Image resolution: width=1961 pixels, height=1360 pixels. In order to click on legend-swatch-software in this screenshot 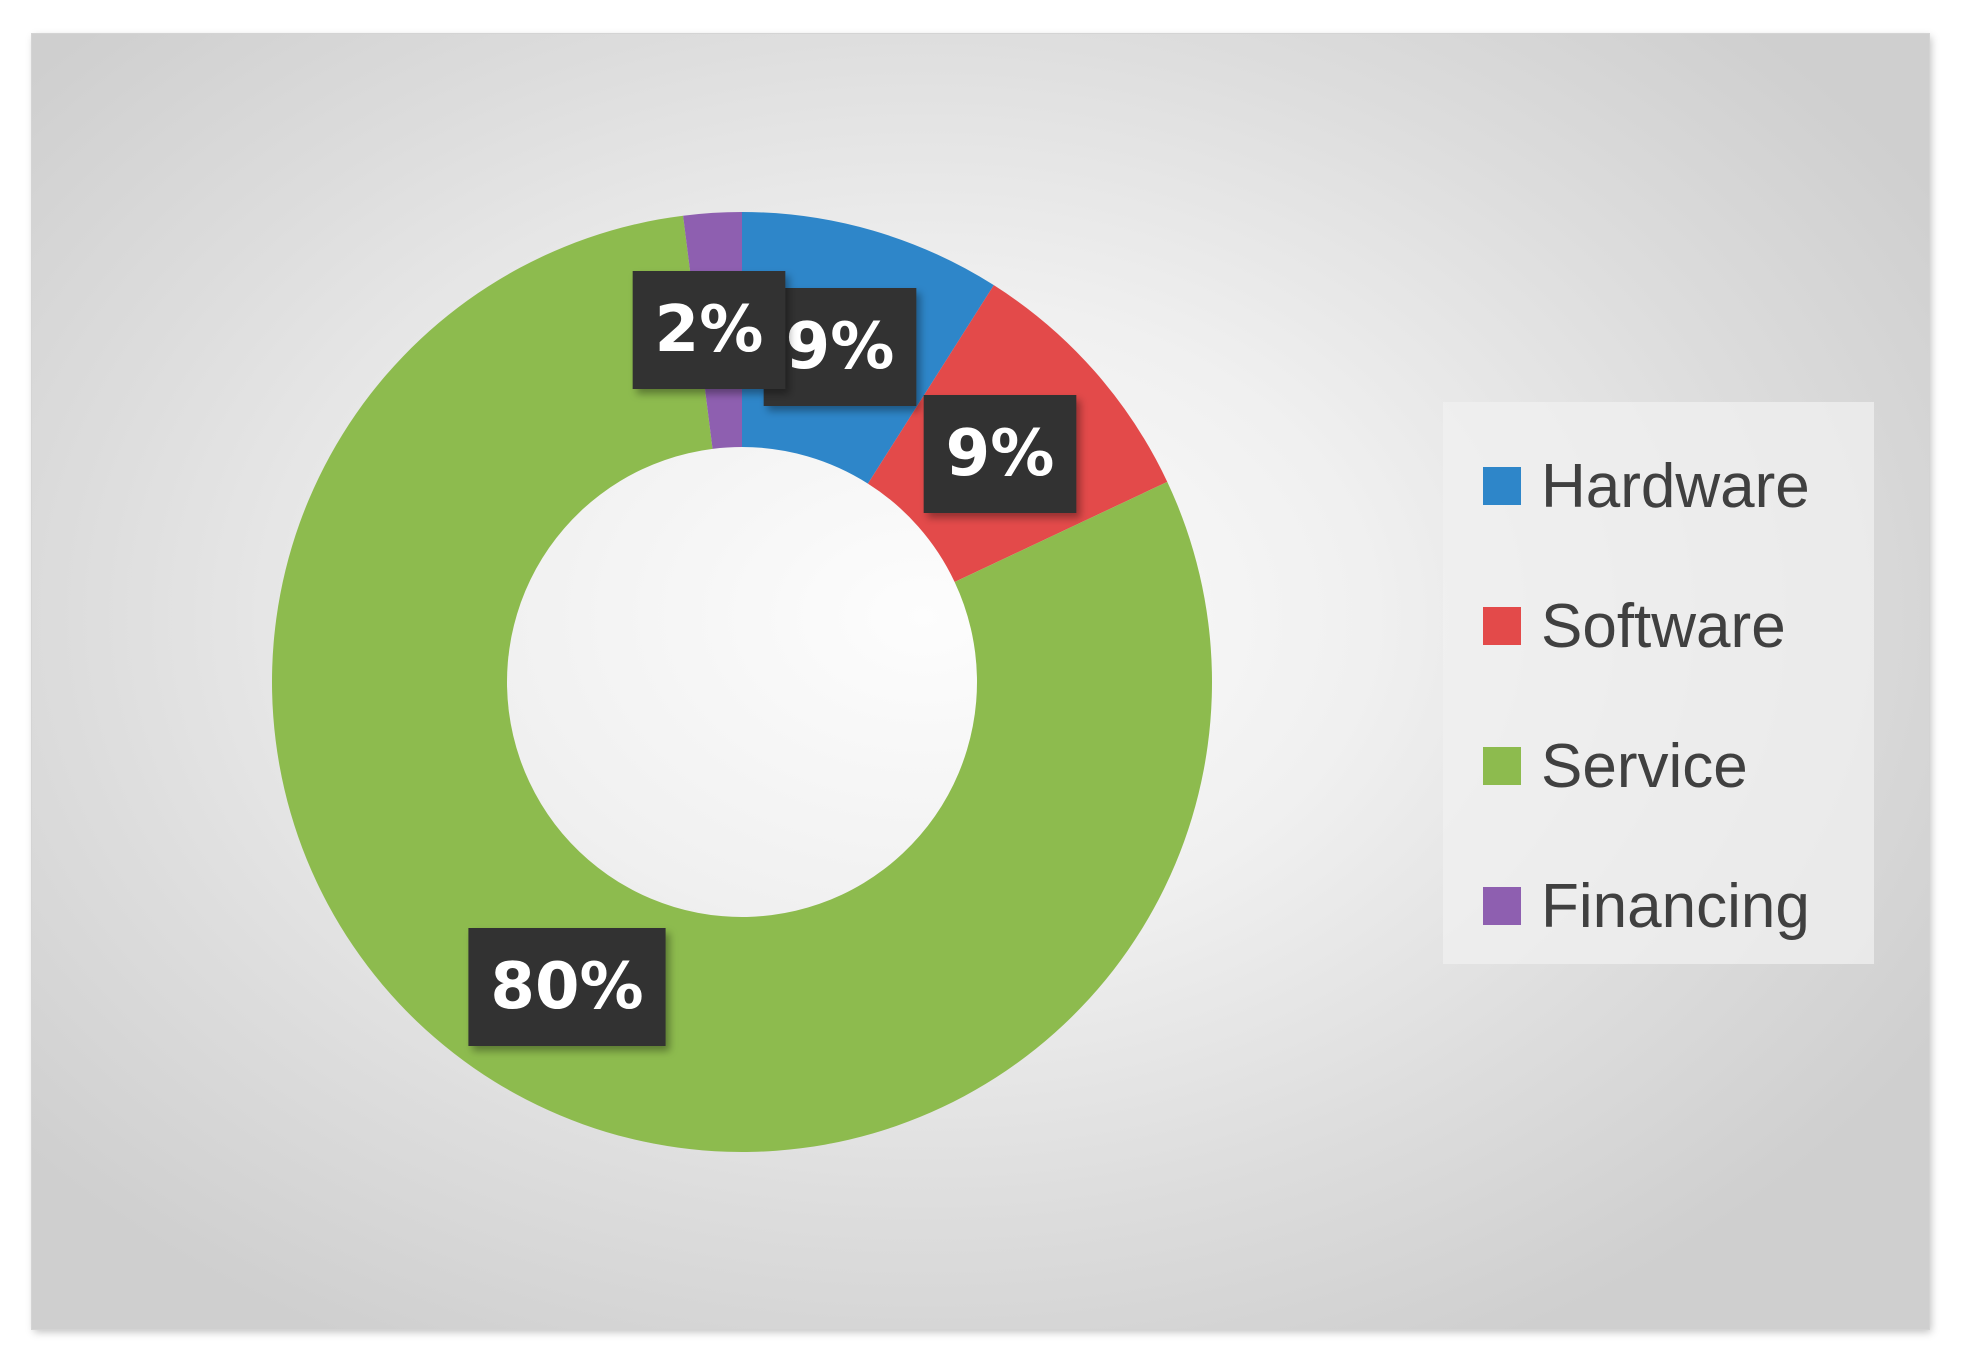, I will do `click(1502, 626)`.